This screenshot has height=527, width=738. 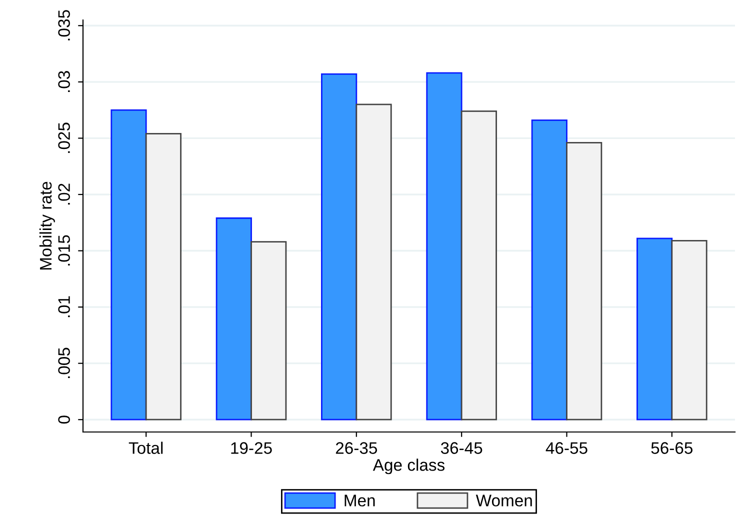 I want to click on x-tick-label: 26-35, so click(x=357, y=448).